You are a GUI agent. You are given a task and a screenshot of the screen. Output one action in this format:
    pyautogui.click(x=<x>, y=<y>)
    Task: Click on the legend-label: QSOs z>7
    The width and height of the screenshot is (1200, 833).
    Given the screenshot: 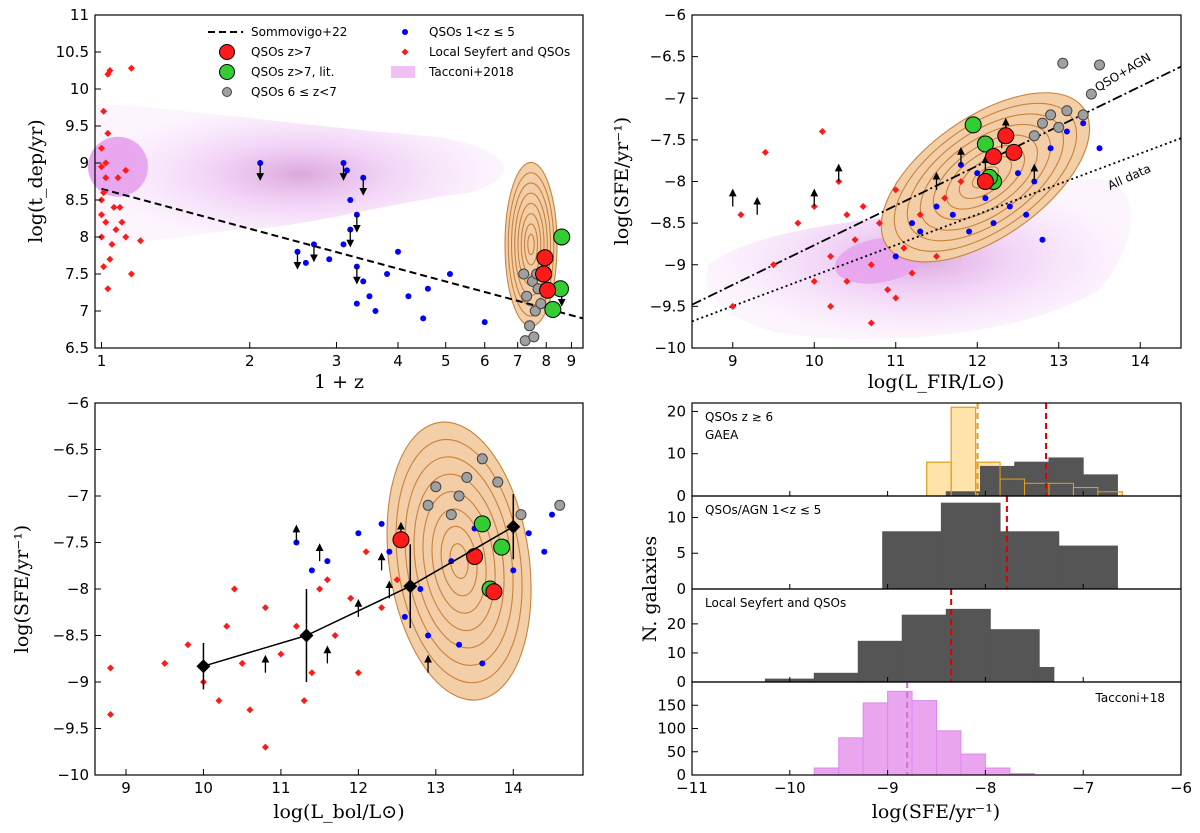 What is the action you would take?
    pyautogui.click(x=281, y=52)
    